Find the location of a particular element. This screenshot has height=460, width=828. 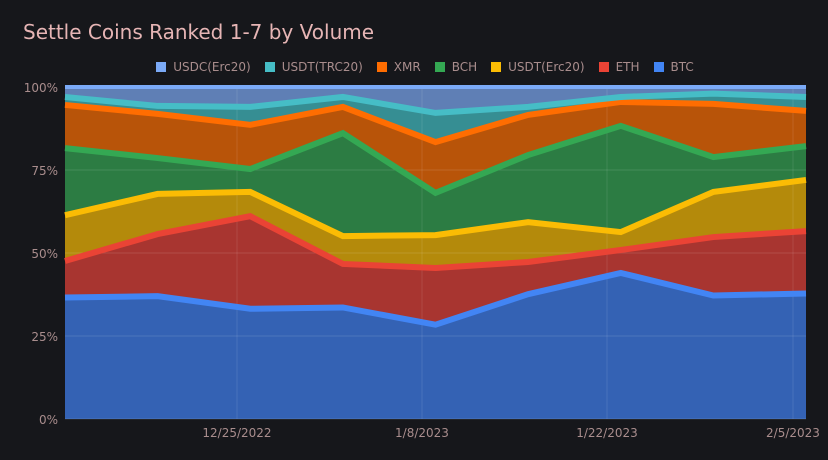

legend-item-usdt-trc20-: USDT(TRC20) is located at coordinates (313, 67).